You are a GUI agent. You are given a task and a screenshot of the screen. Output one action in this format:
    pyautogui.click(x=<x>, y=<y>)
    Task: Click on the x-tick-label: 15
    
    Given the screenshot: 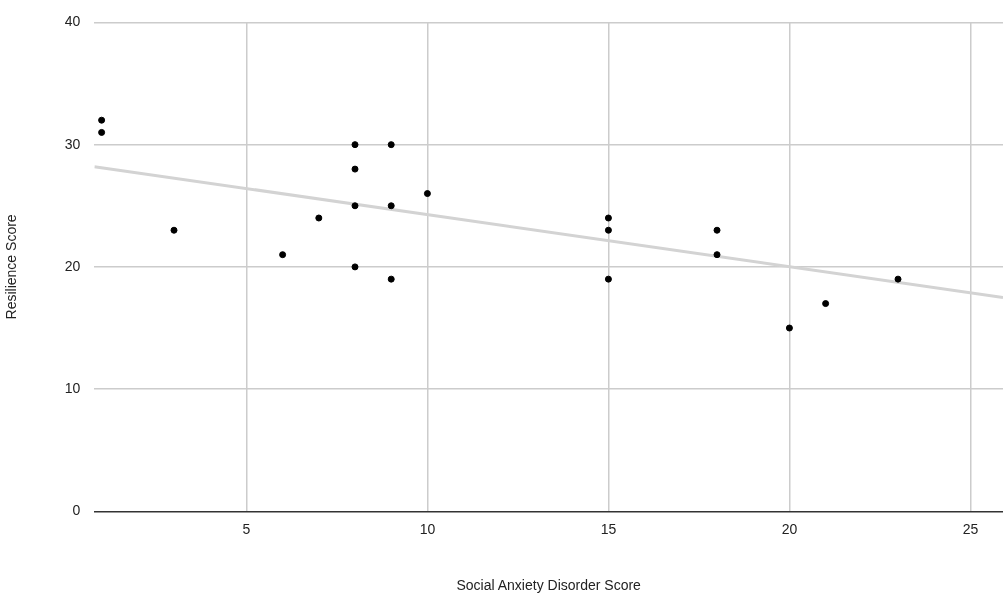 What is the action you would take?
    pyautogui.click(x=608, y=528)
    